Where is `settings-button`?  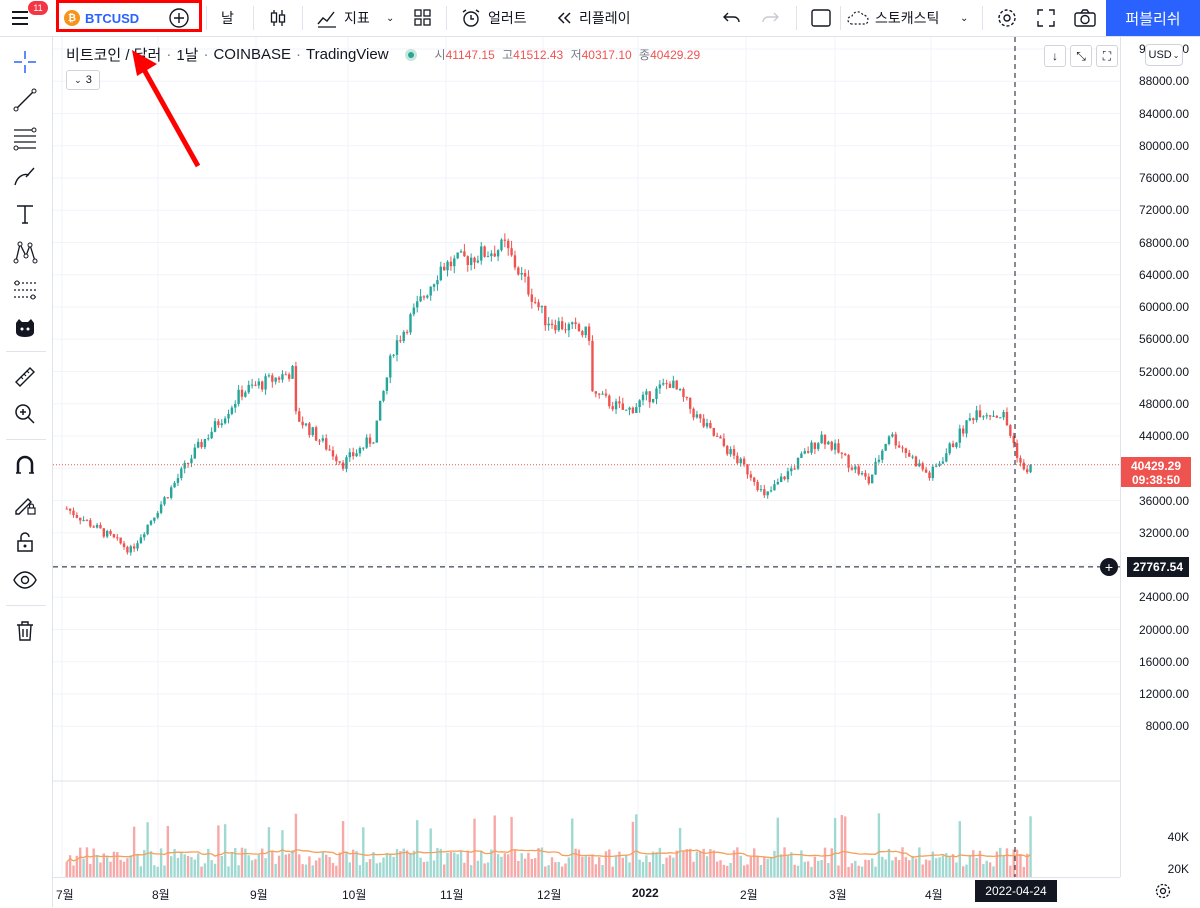 settings-button is located at coordinates (1007, 18).